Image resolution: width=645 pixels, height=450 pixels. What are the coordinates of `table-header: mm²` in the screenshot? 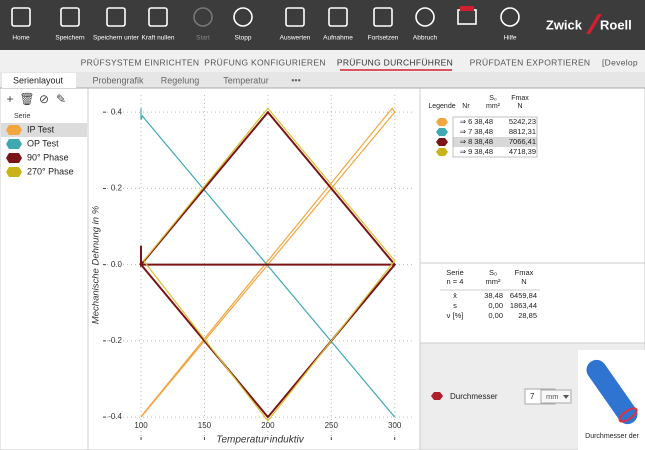 It's located at (493, 281).